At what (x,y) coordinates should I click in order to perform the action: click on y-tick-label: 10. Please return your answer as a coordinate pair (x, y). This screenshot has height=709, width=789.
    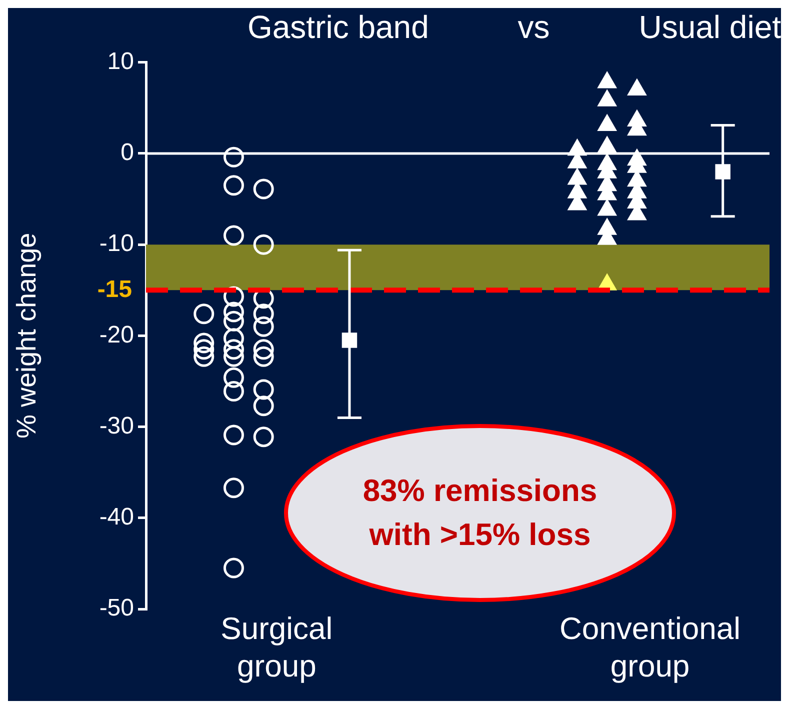
    Looking at the image, I should click on (120, 62).